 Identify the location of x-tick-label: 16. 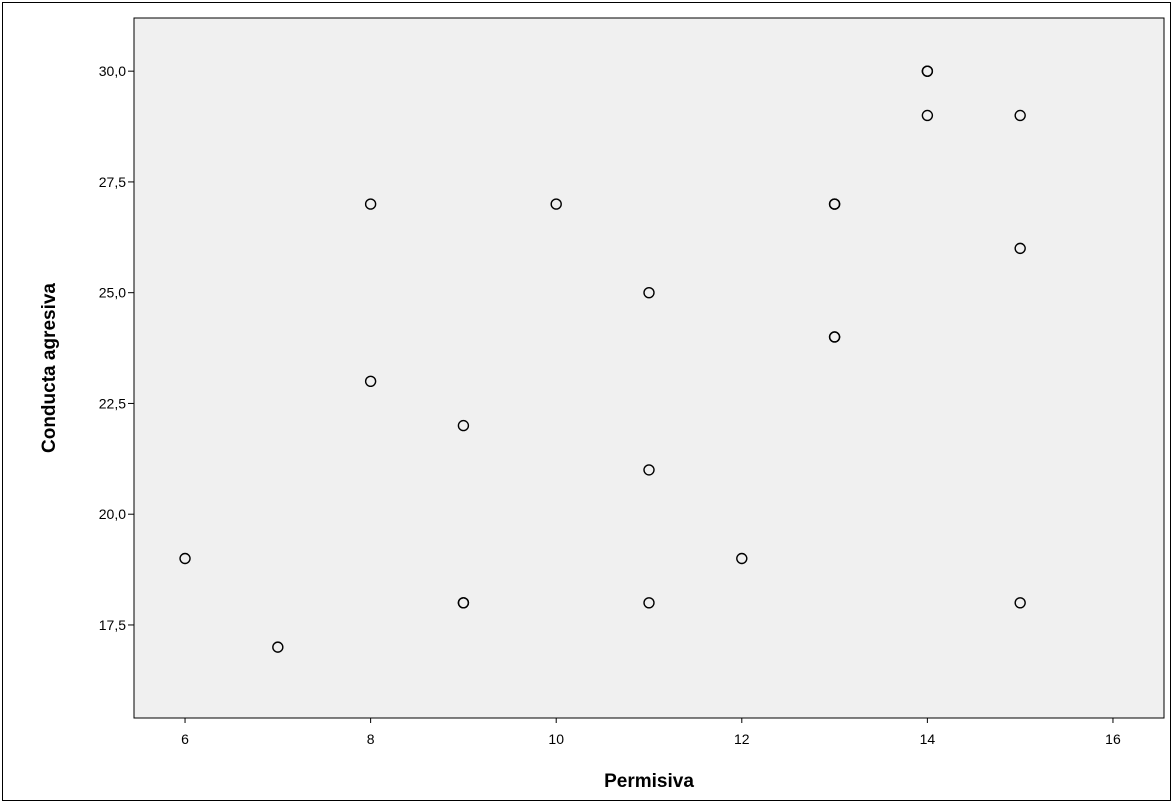
(1113, 739).